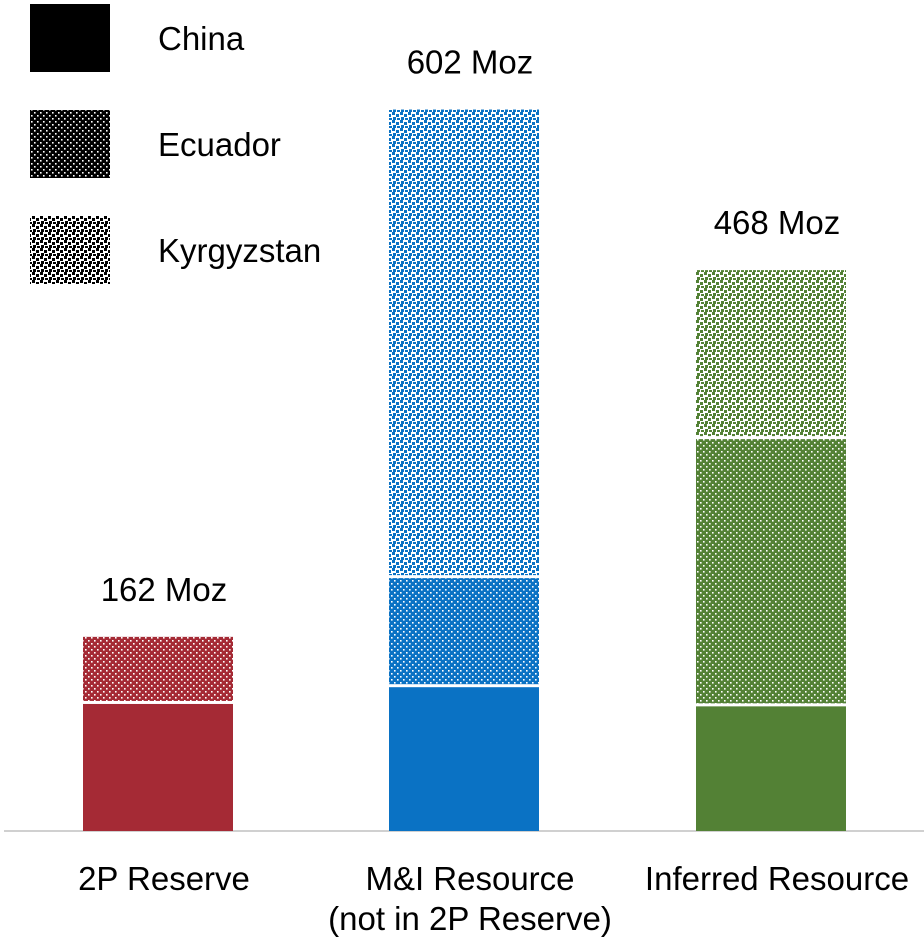 The width and height of the screenshot is (924, 944). Describe the element at coordinates (70, 250) in the screenshot. I see `legend-swatch-kyrgyzstan` at that location.